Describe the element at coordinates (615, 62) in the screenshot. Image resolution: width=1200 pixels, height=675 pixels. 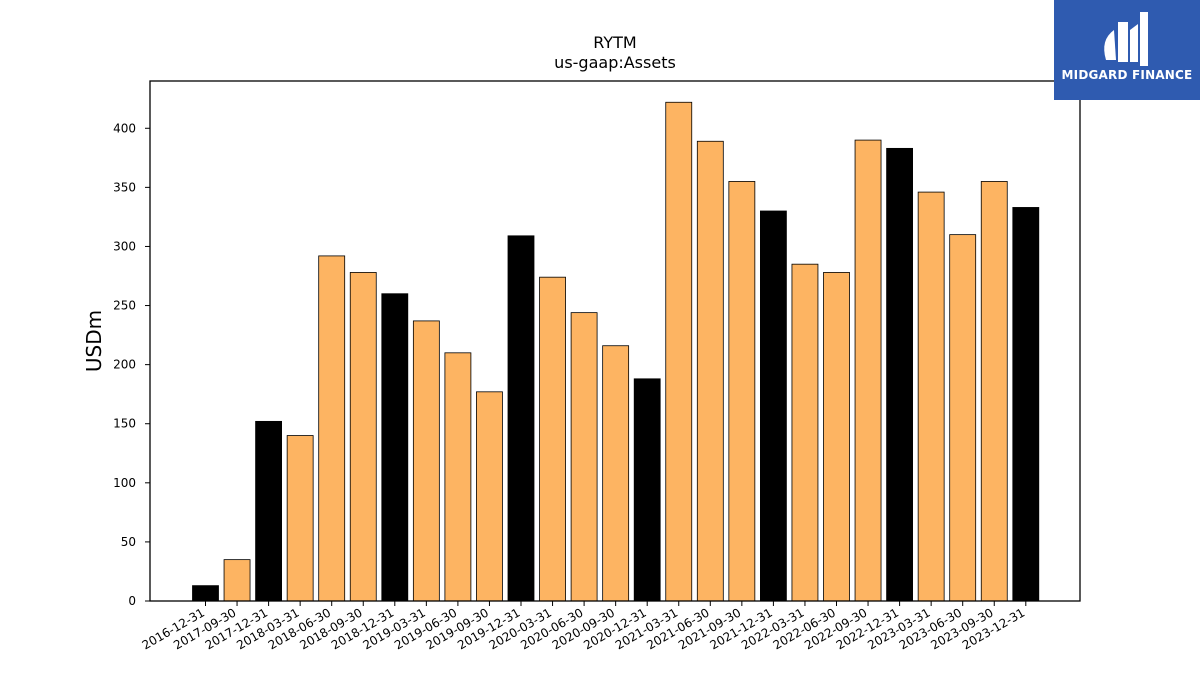
I see `chart-subtitle: us-gaap:Assets` at that location.